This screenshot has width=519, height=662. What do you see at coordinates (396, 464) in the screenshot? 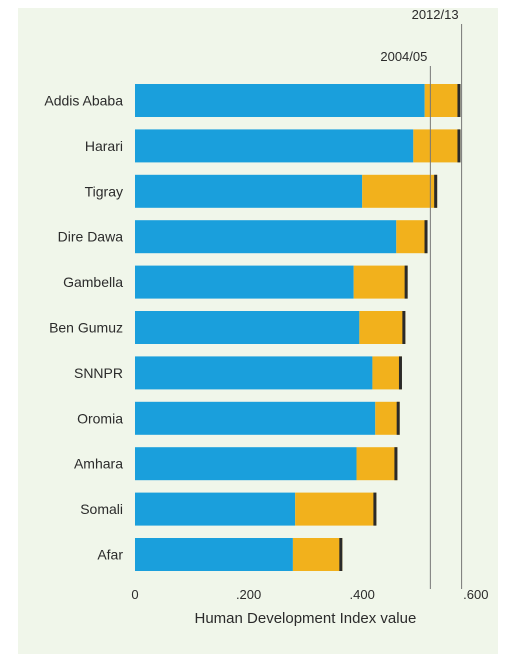
I see `bar-end-marker-amhara` at bounding box center [396, 464].